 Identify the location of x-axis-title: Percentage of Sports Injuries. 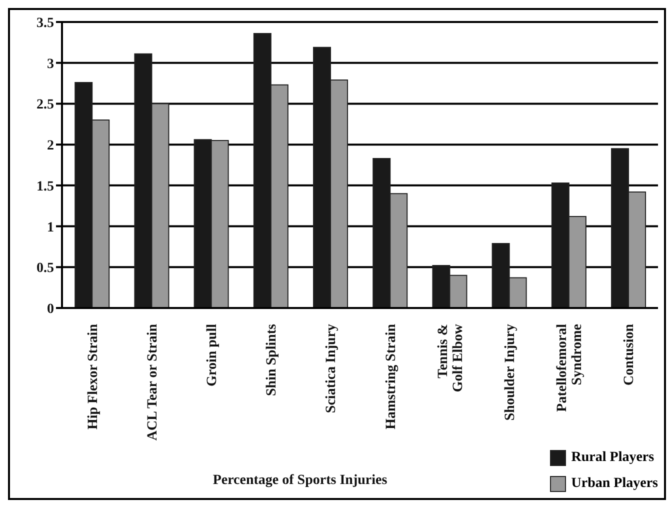
(300, 480).